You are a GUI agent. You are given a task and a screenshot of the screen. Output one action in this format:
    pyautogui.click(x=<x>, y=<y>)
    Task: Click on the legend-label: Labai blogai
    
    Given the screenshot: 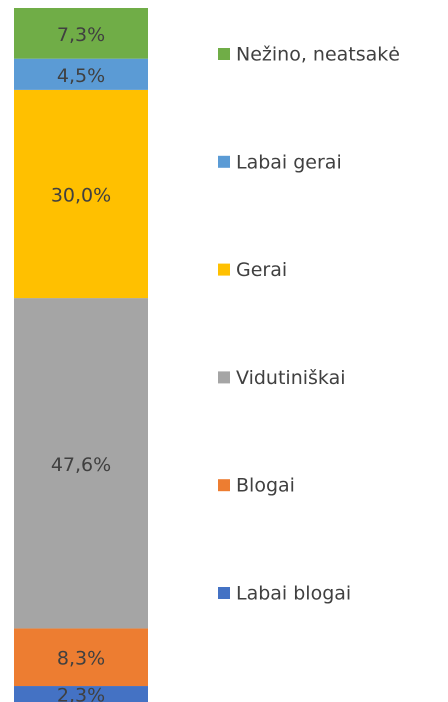 What is the action you would take?
    pyautogui.click(x=293, y=594)
    